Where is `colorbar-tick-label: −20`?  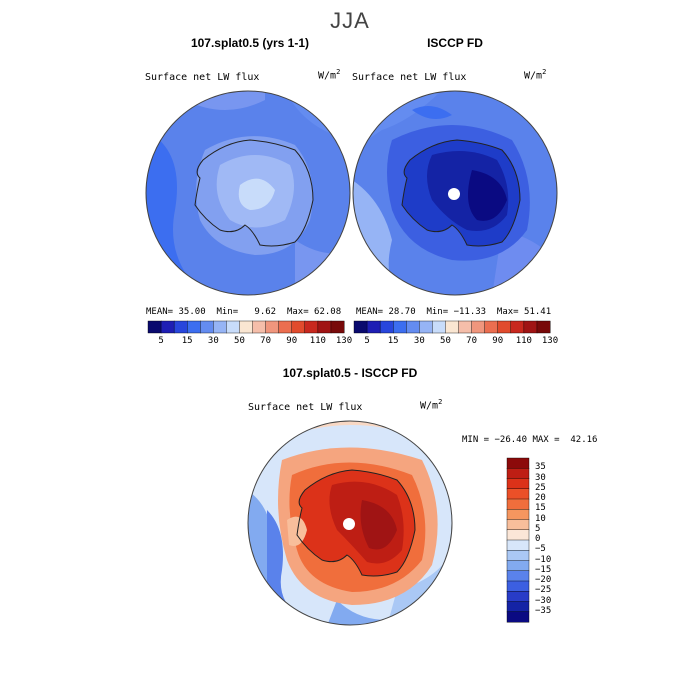 colorbar-tick-label: −20 is located at coordinates (543, 580).